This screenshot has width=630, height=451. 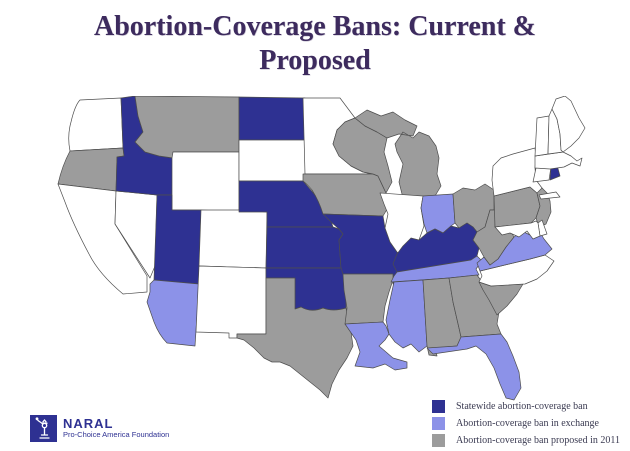 I want to click on legend-label-exchange: Abortion-coverage ban in exchange, so click(x=527, y=423).